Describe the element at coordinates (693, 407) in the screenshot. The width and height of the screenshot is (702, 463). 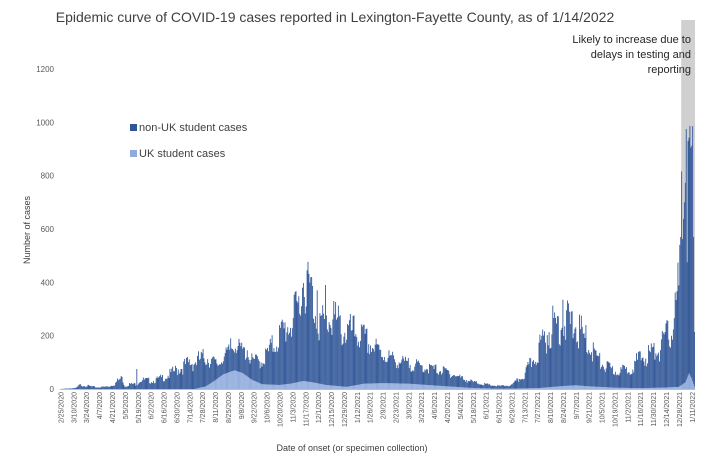
I see `x-tick-label: 1/11/2022` at that location.